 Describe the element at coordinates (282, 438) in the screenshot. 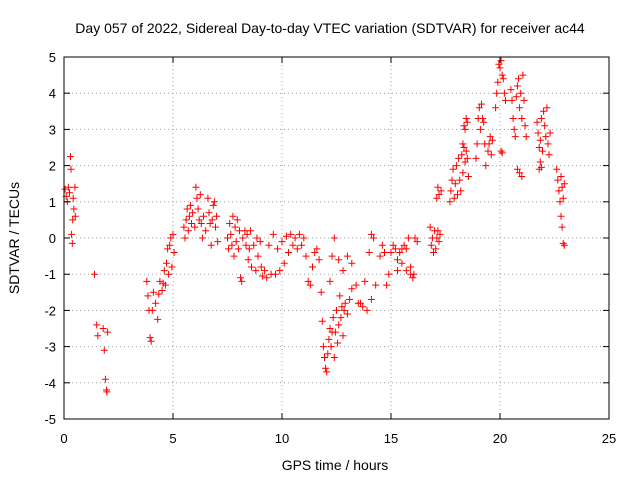

I see `x-tick-label: 10` at that location.